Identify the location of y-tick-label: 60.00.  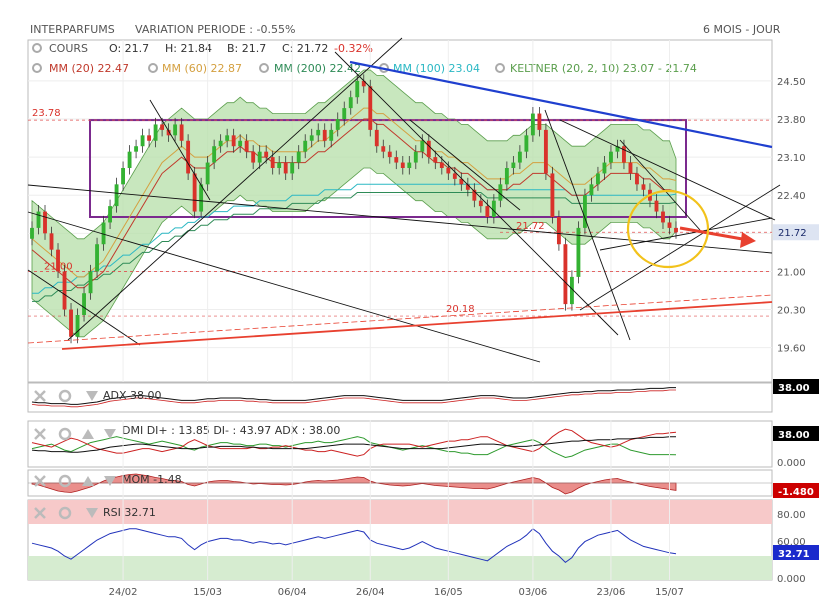
(791, 542).